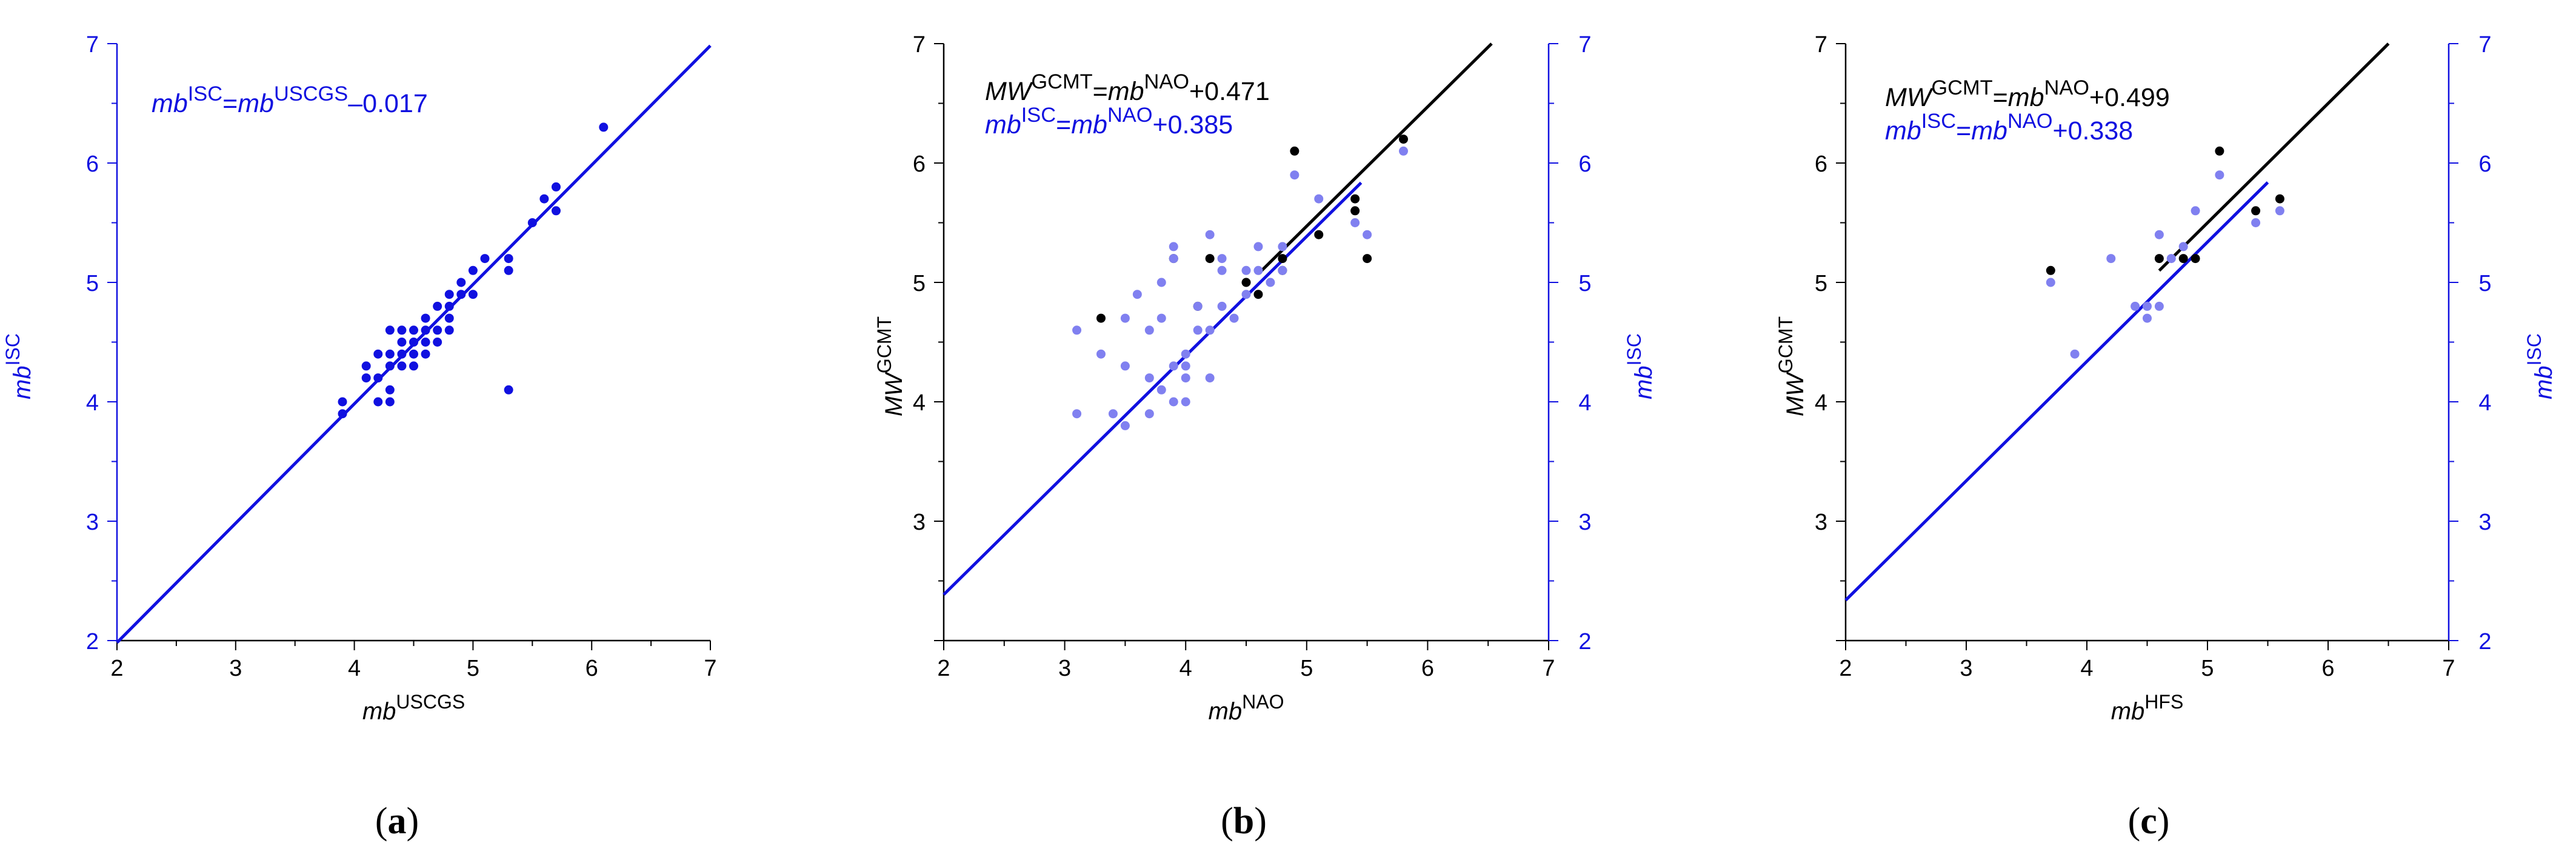 The image size is (2576, 863). Describe the element at coordinates (1962, 87) in the screenshot. I see `panel-c-equation-0-part-1: GCMT` at that location.